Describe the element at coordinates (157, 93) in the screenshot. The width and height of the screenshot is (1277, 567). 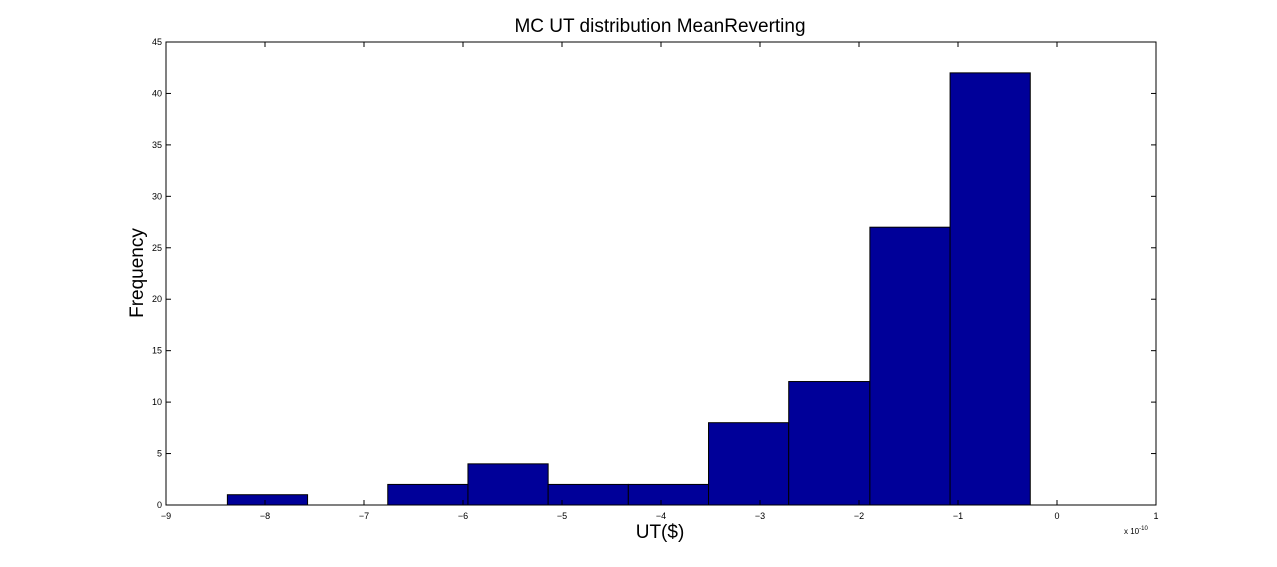
I see `y-tick-label: 40` at that location.